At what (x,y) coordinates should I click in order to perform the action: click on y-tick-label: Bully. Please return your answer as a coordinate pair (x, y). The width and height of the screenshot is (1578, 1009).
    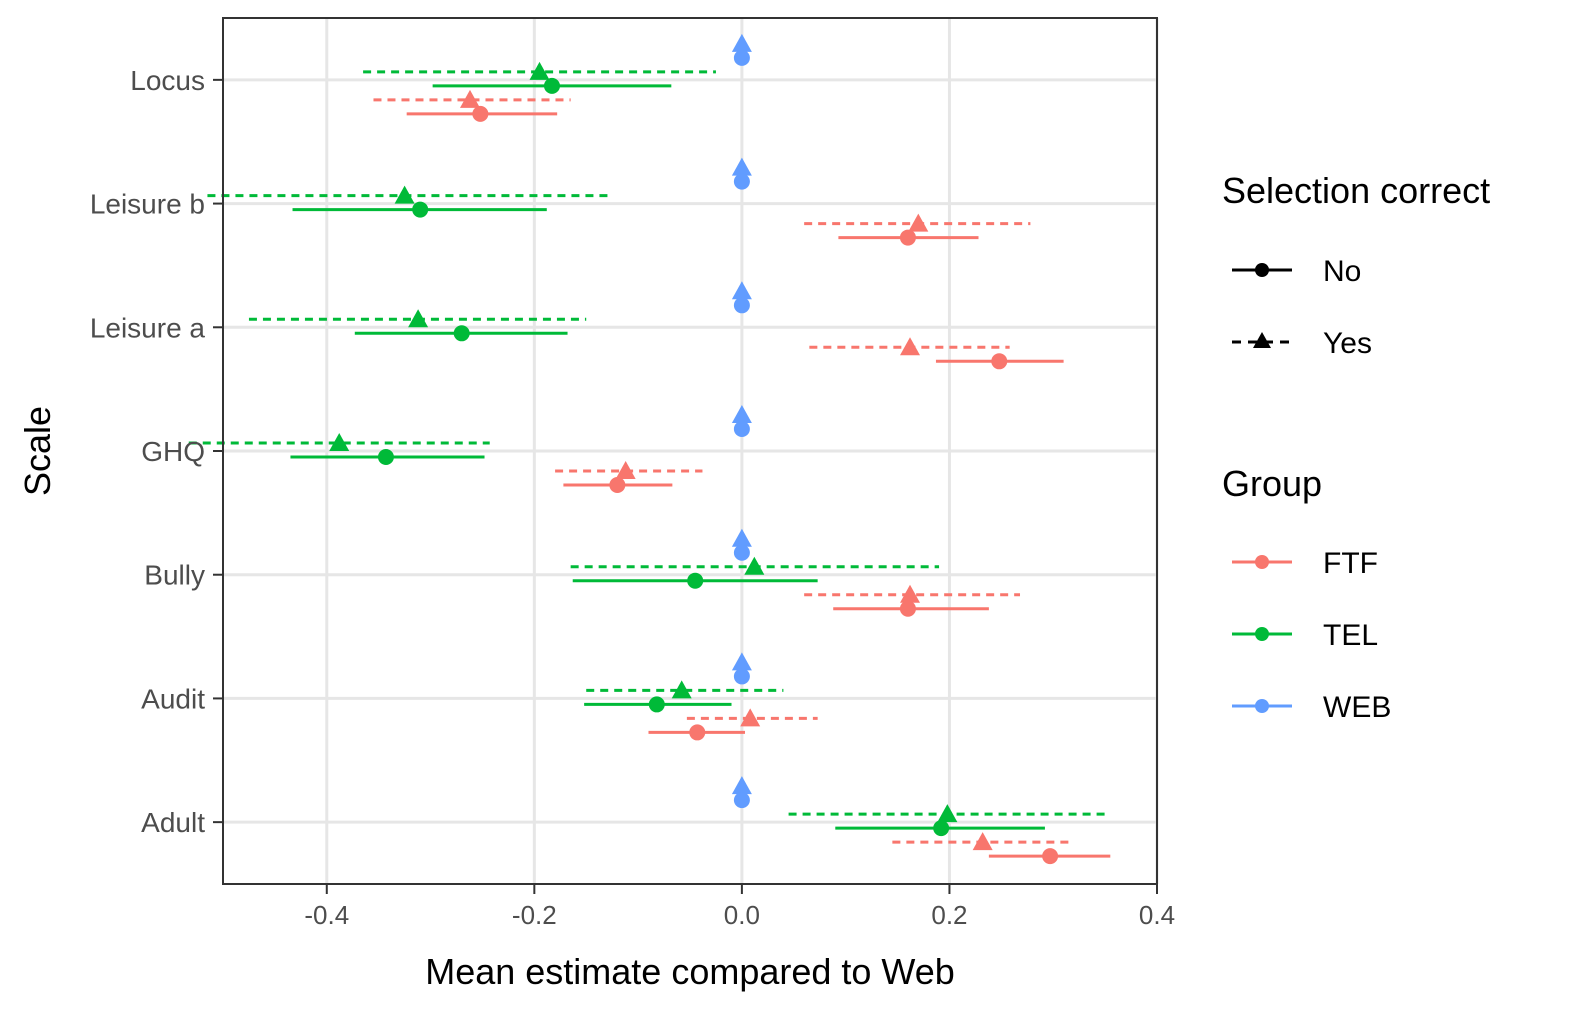
    Looking at the image, I should click on (174, 575).